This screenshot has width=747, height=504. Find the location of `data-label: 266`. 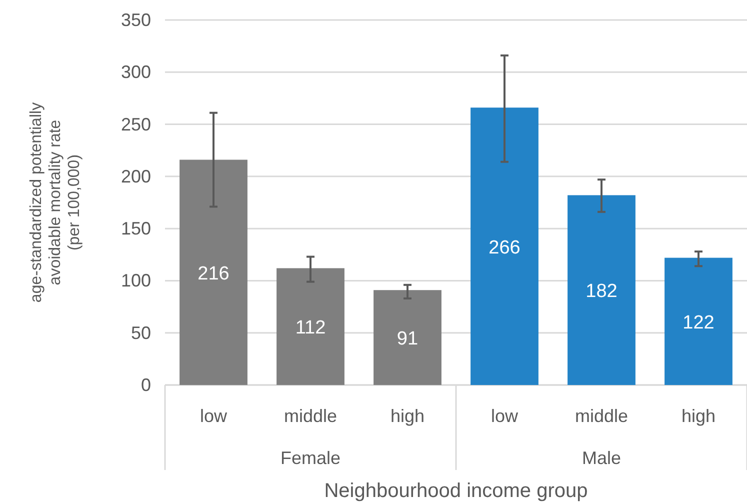

data-label: 266 is located at coordinates (504, 247).